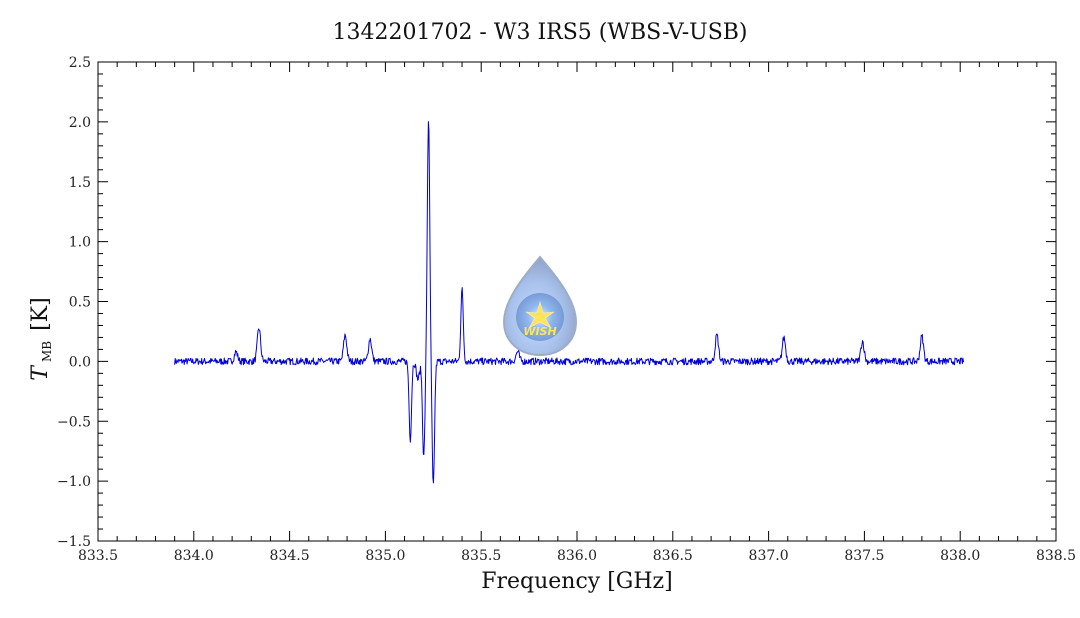  Describe the element at coordinates (74, 542) in the screenshot. I see `y-tick-label: −1.5` at that location.